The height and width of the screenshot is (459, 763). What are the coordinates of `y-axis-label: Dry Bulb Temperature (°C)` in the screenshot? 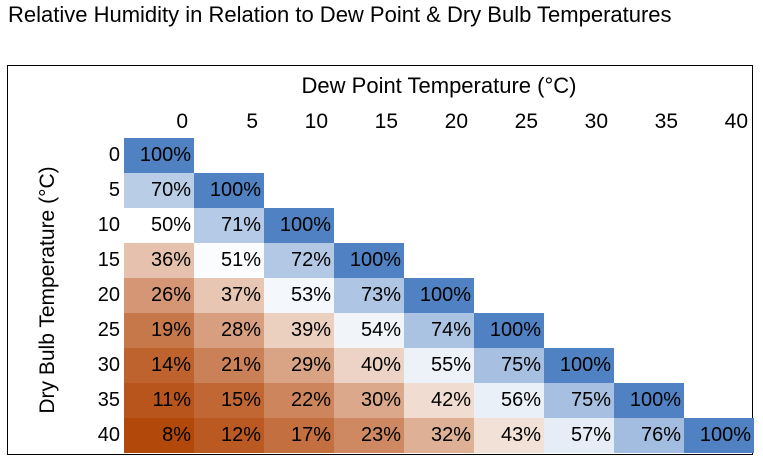 It's located at (47, 290).